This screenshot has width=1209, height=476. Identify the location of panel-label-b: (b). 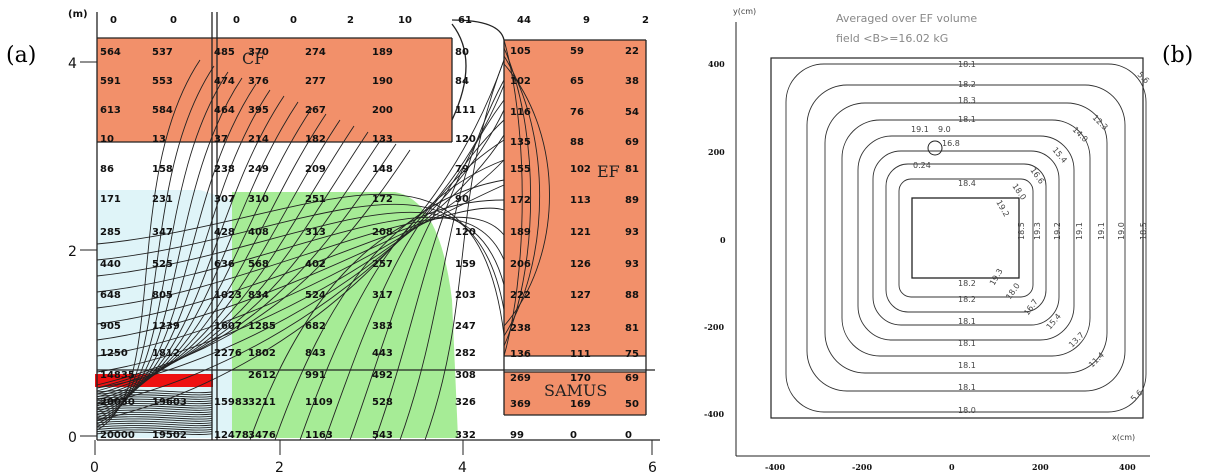
(1177, 55).